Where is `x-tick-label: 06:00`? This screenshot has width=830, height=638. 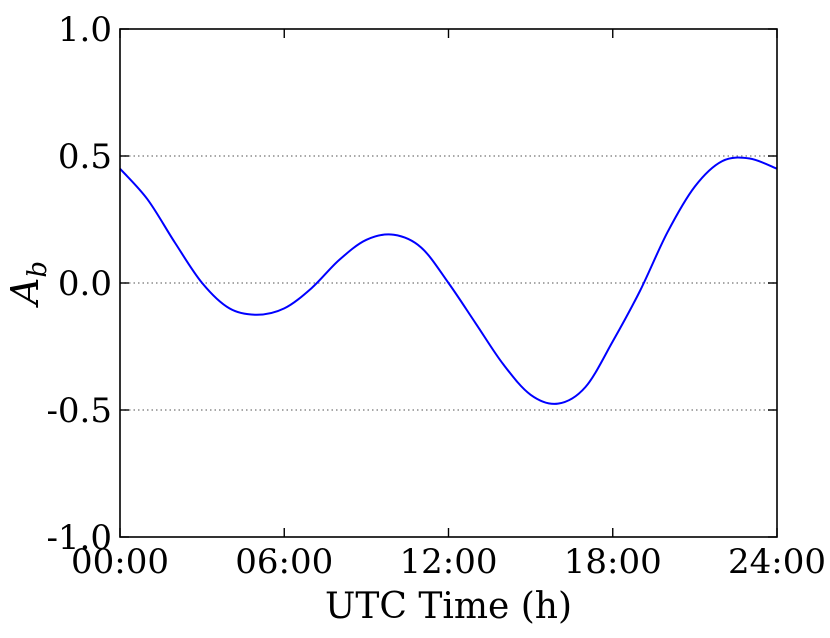
x-tick-label: 06:00 is located at coordinates (284, 562).